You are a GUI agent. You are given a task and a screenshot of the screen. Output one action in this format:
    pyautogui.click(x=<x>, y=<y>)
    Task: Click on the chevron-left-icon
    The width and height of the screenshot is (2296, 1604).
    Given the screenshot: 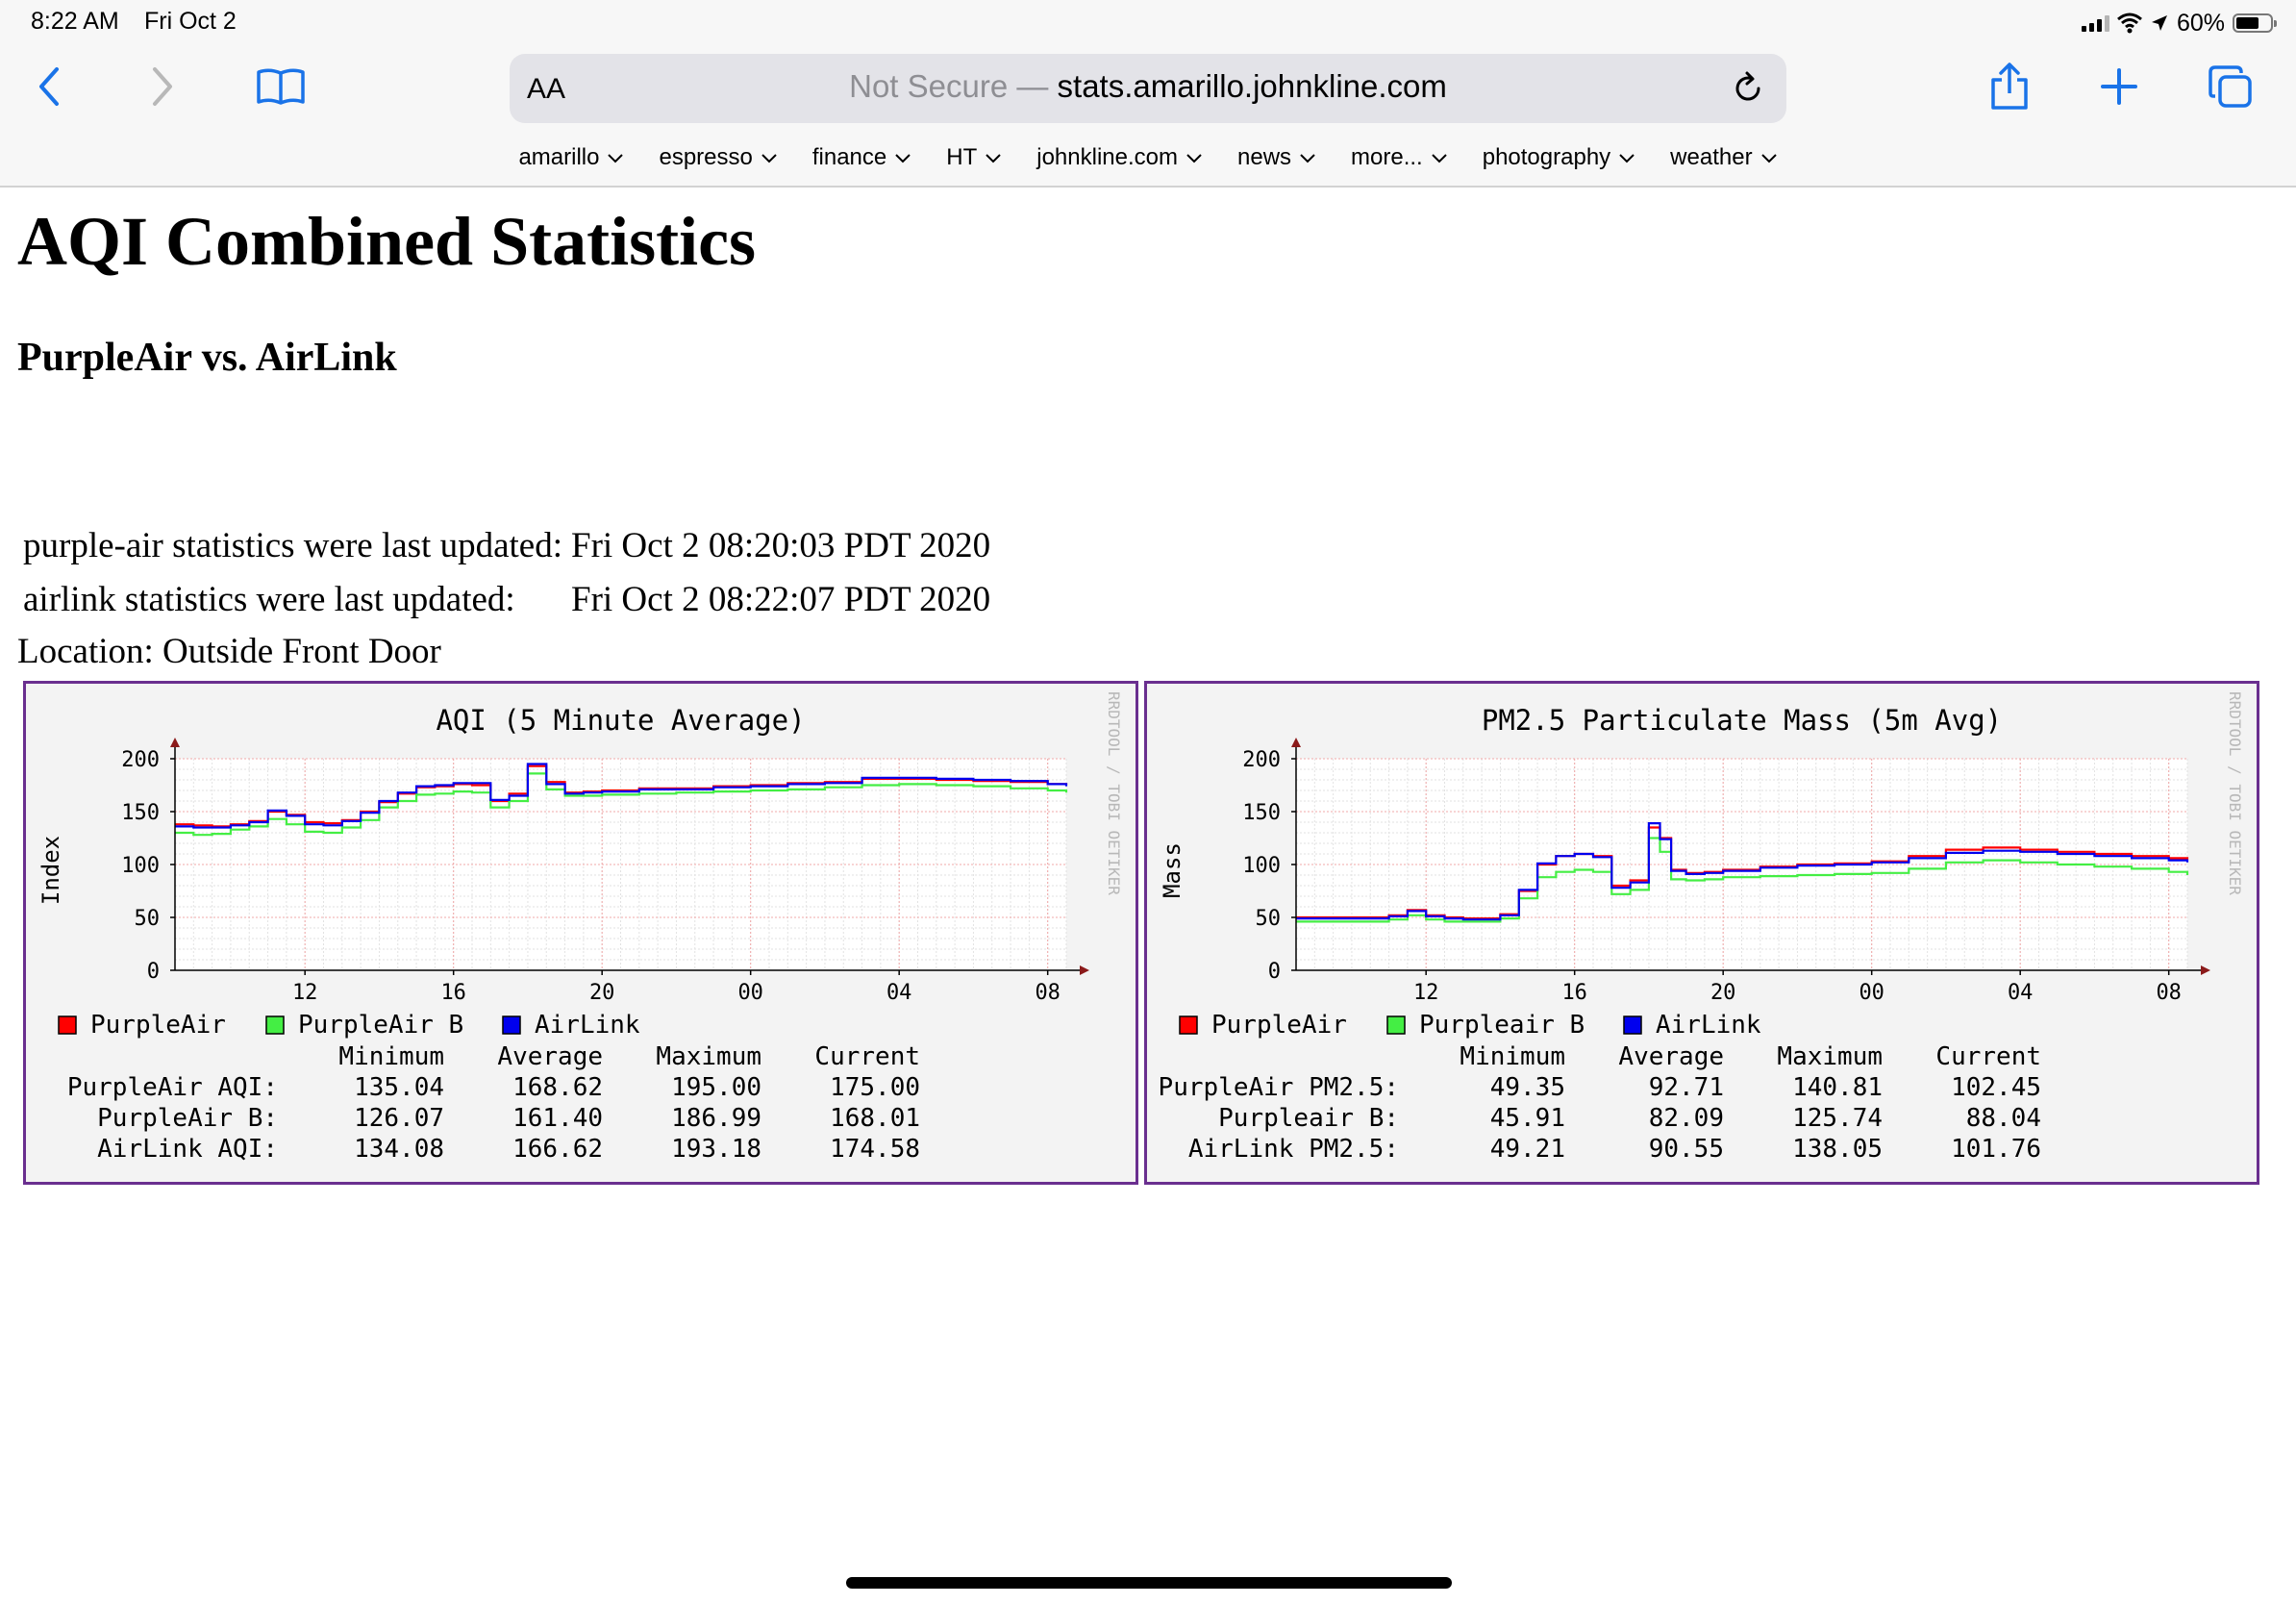 What is the action you would take?
    pyautogui.click(x=49, y=86)
    